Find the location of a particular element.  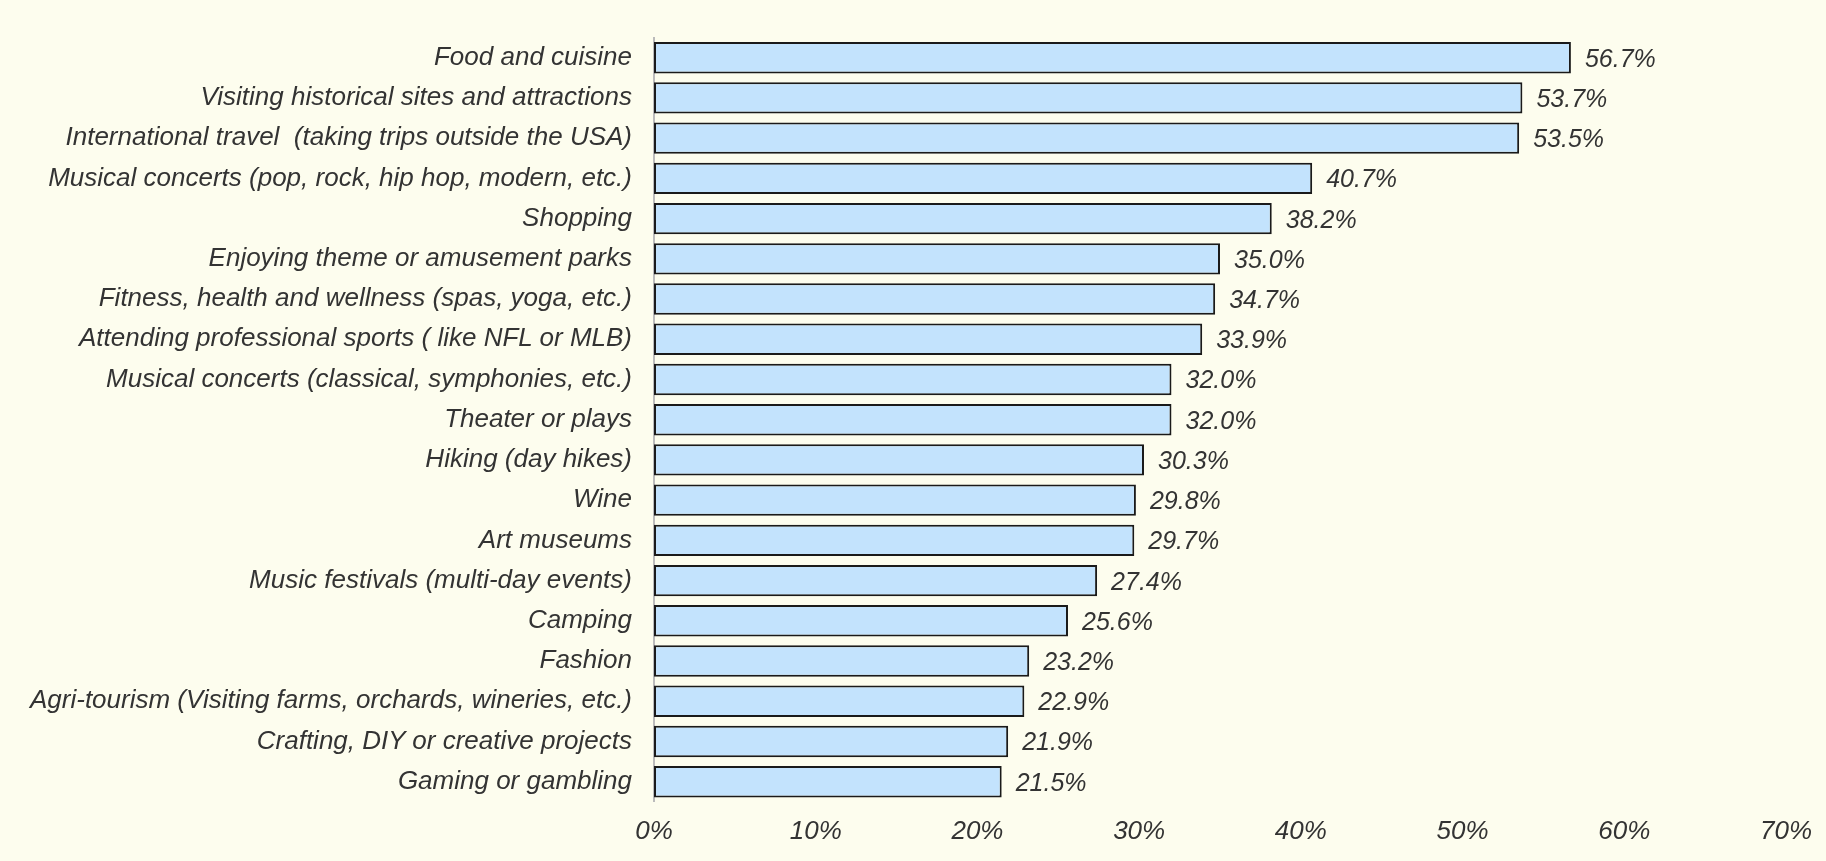

data-label: 21.5% is located at coordinates (1050, 781).